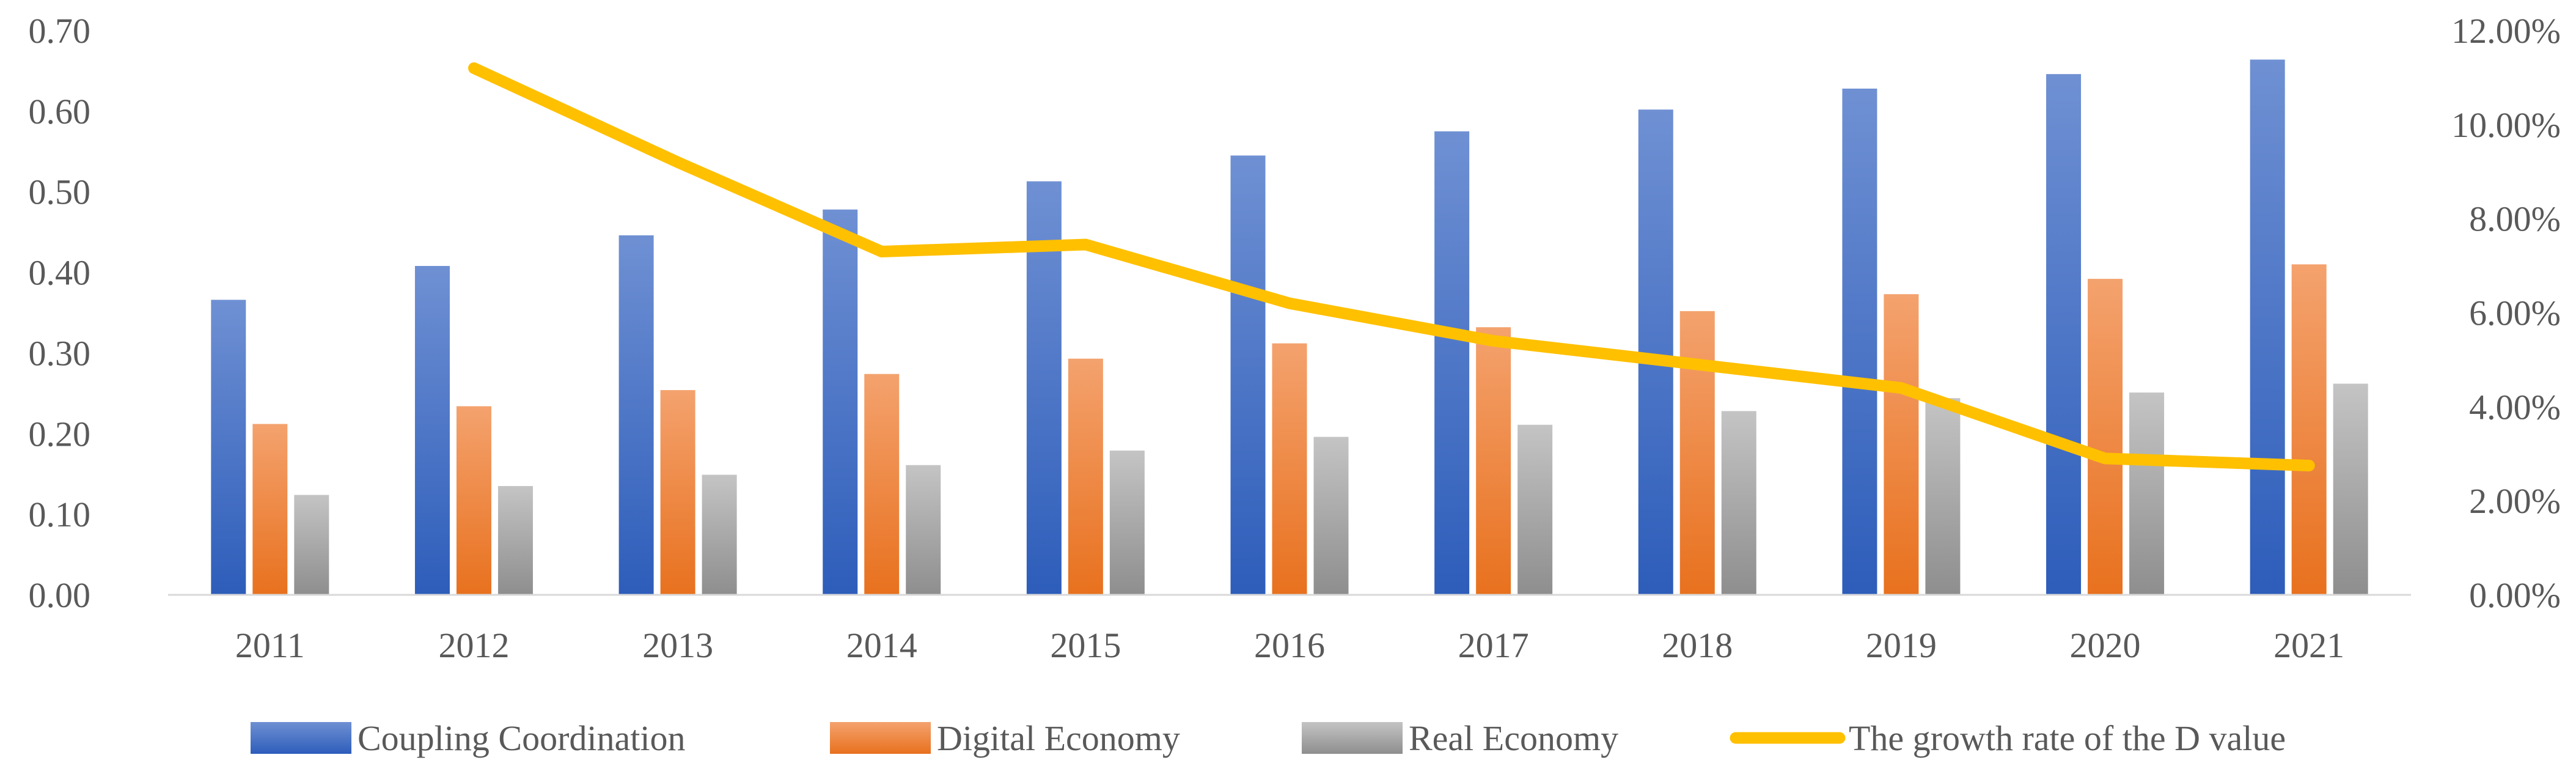  What do you see at coordinates (1085, 476) in the screenshot?
I see `bar-digital-economy-2015` at bounding box center [1085, 476].